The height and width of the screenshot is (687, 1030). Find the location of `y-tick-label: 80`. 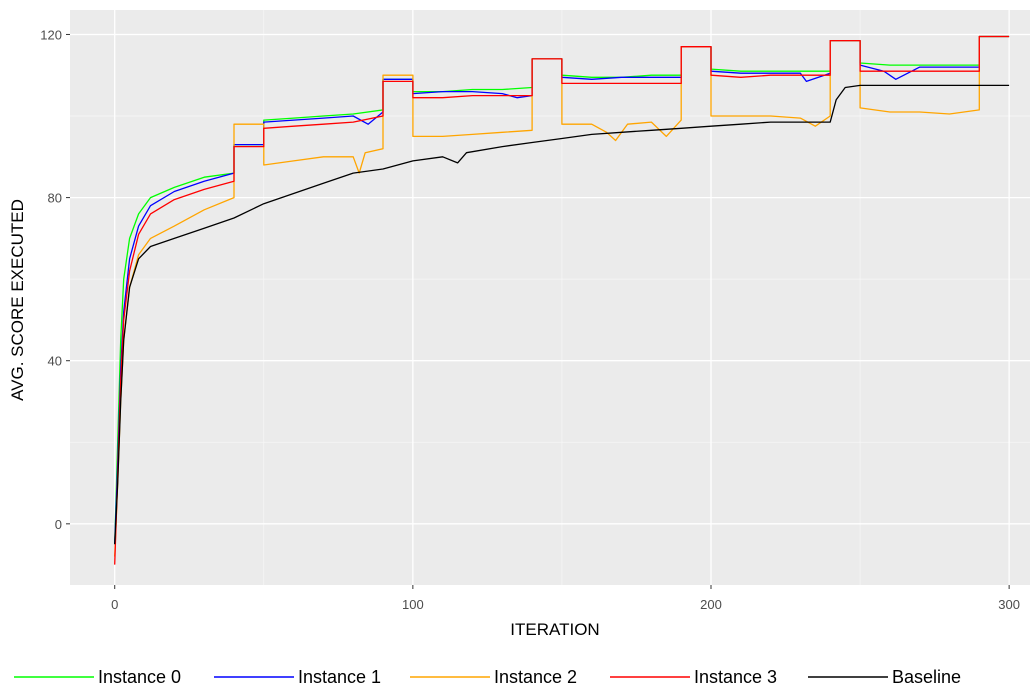

y-tick-label: 80 is located at coordinates (55, 198).